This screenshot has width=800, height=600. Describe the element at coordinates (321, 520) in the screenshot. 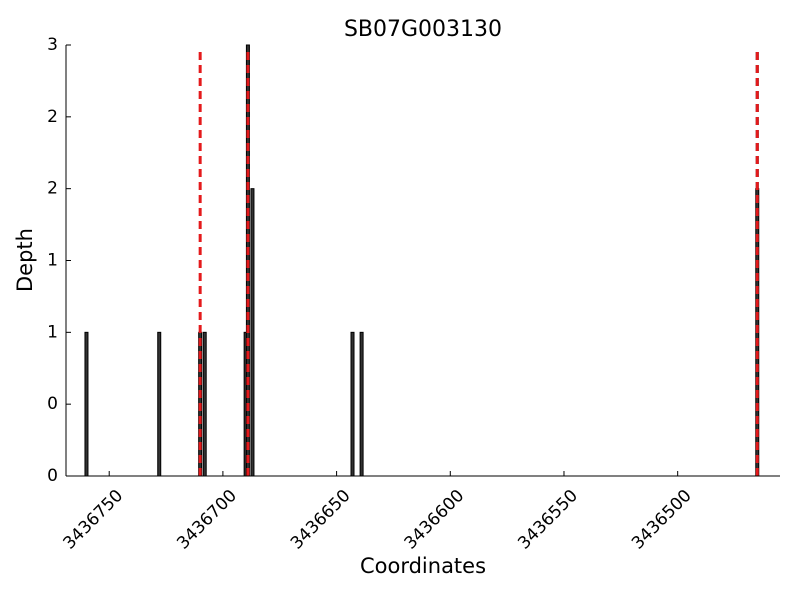

I see `x-tick-label: 3436650` at that location.